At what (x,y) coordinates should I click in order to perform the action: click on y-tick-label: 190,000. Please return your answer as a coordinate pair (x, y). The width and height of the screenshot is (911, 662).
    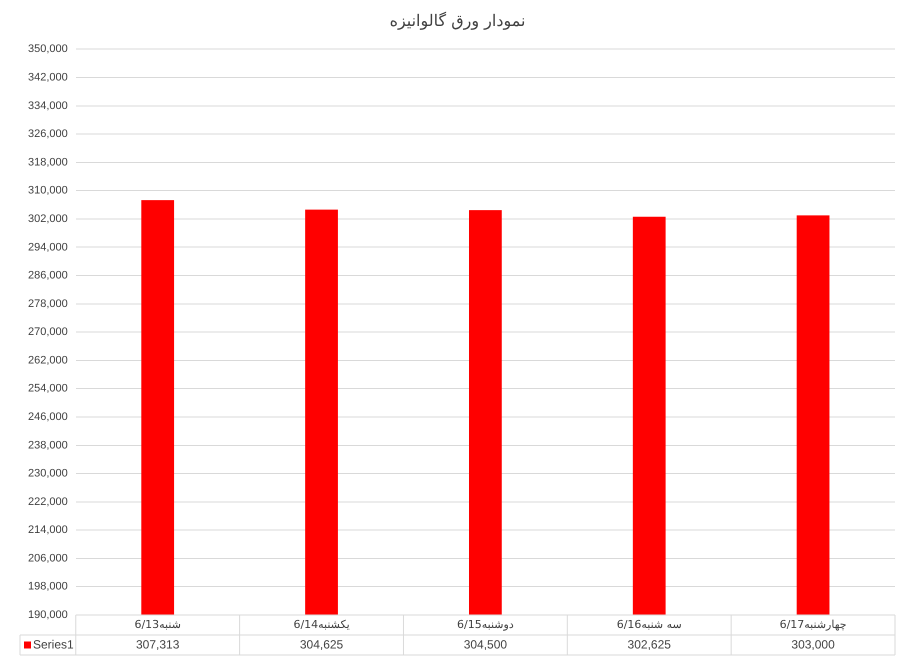
    Looking at the image, I should click on (48, 615).